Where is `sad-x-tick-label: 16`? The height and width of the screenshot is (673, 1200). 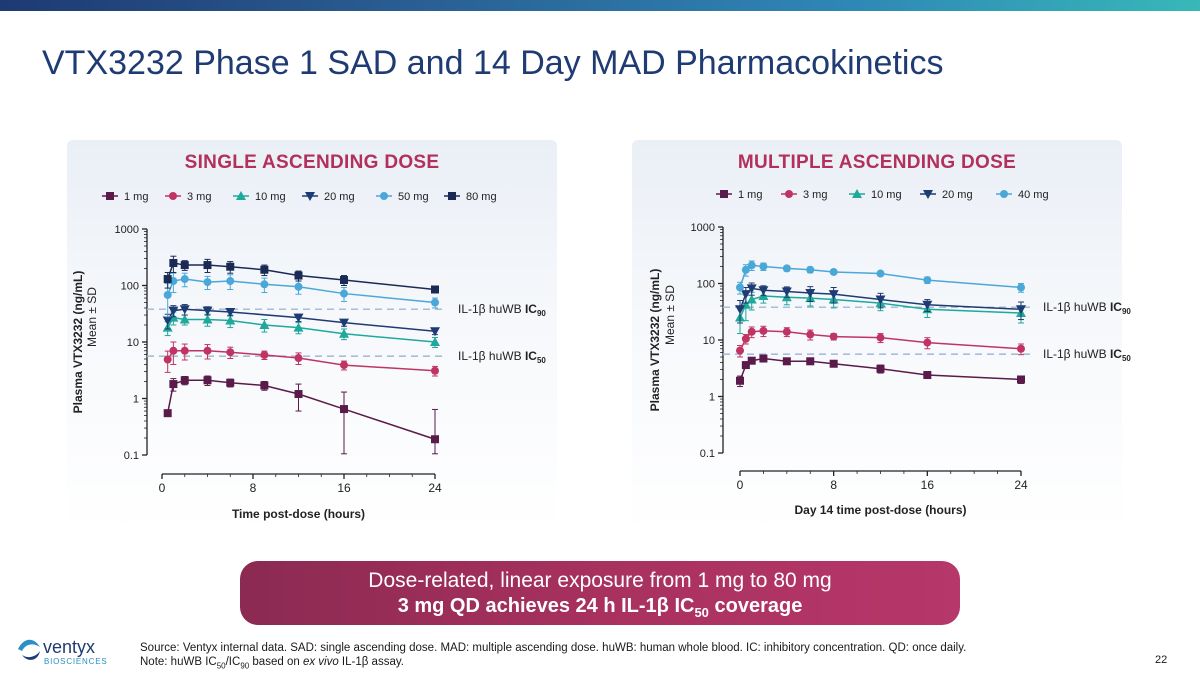
sad-x-tick-label: 16 is located at coordinates (344, 488).